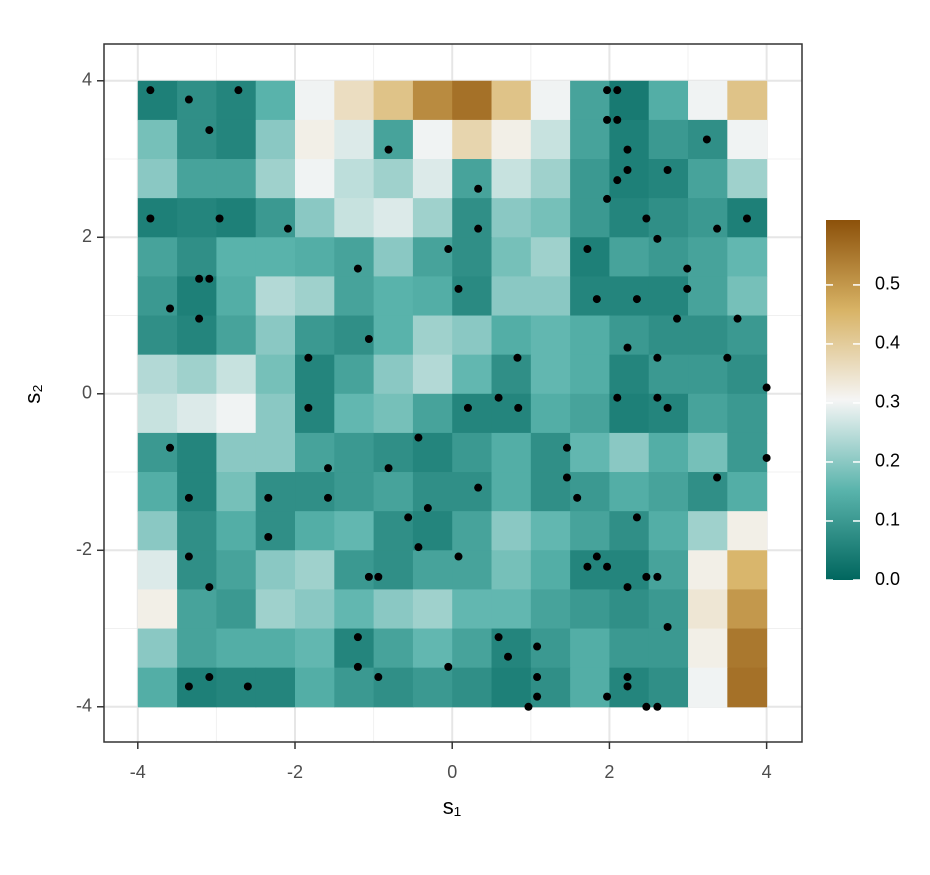 The width and height of the screenshot is (930, 875). I want to click on x-tick-label: 4, so click(767, 772).